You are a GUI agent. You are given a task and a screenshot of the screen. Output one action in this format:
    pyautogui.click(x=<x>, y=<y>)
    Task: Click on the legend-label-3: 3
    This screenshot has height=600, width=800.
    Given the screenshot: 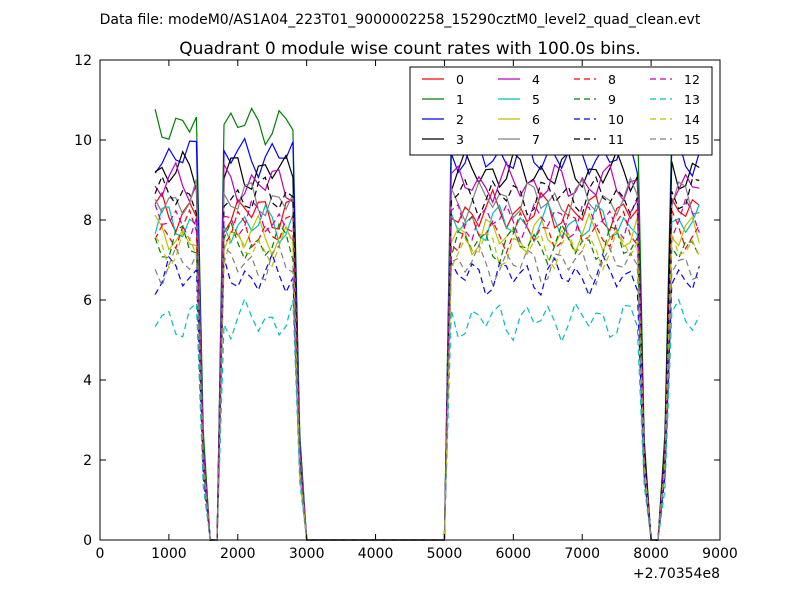 What is the action you would take?
    pyautogui.click(x=460, y=139)
    